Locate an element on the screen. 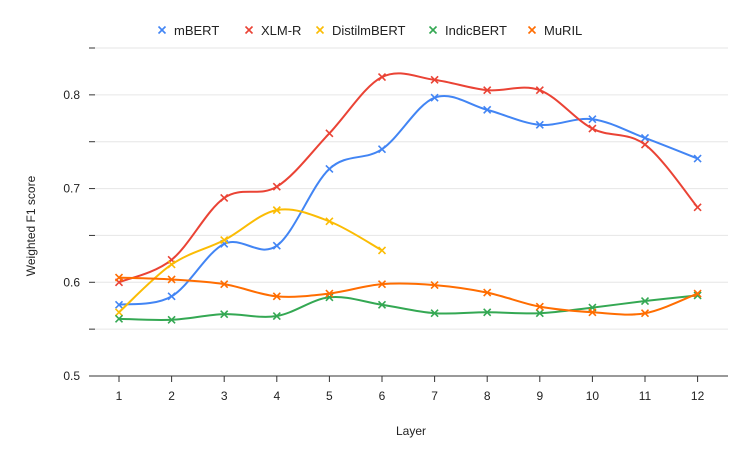 The width and height of the screenshot is (747, 461). x-tick-label: 9 is located at coordinates (539, 396).